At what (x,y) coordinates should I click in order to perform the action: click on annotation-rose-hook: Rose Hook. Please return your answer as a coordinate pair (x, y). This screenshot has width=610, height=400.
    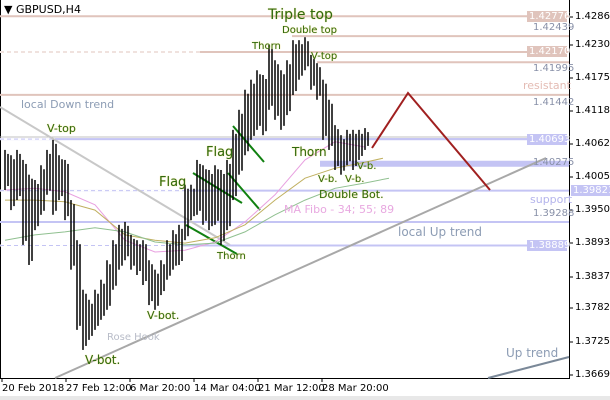
    Looking at the image, I should click on (133, 337).